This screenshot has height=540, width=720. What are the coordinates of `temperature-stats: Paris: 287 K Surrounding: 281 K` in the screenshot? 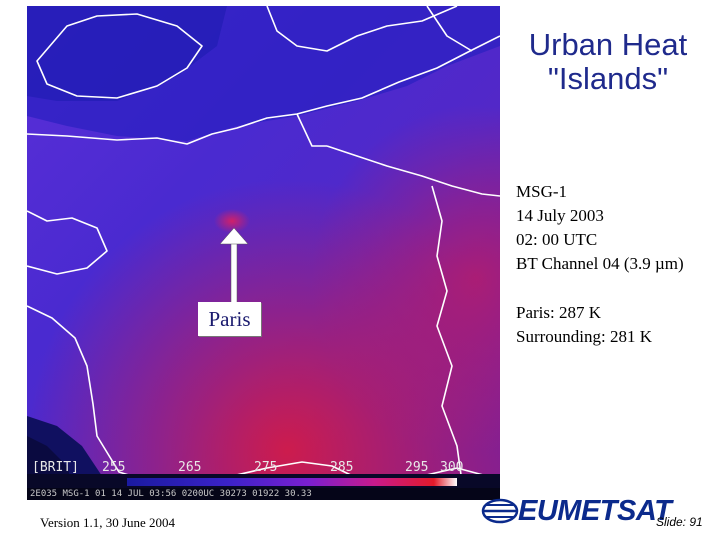 It's located at (616, 325).